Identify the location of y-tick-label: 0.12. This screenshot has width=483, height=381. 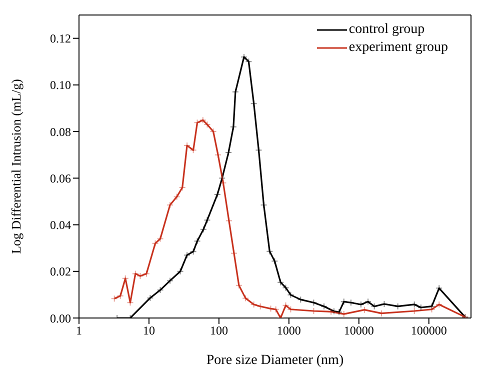
(60, 39).